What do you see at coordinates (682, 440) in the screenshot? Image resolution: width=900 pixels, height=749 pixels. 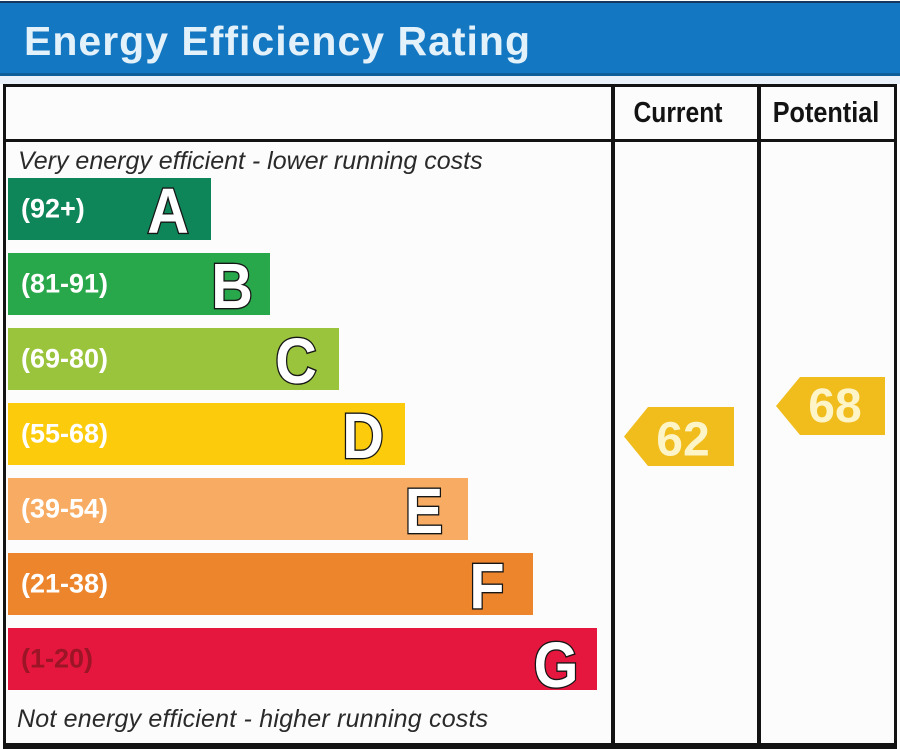 I see `svg-text: 62` at bounding box center [682, 440].